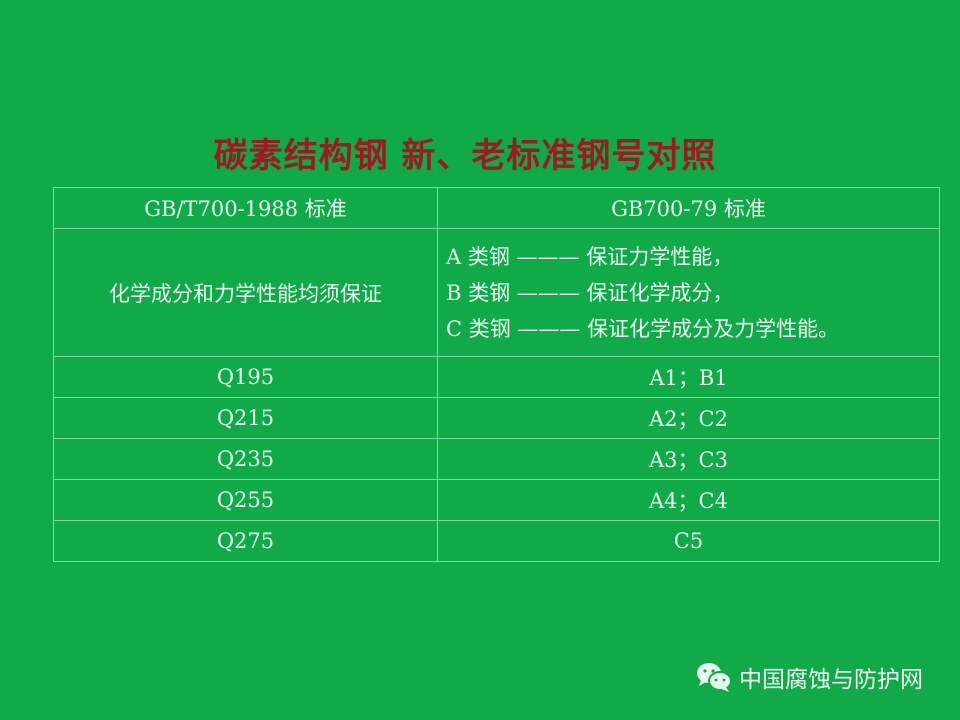 The image size is (960, 720). What do you see at coordinates (688, 208) in the screenshot?
I see `header-old-standard: GB700-79 标准` at bounding box center [688, 208].